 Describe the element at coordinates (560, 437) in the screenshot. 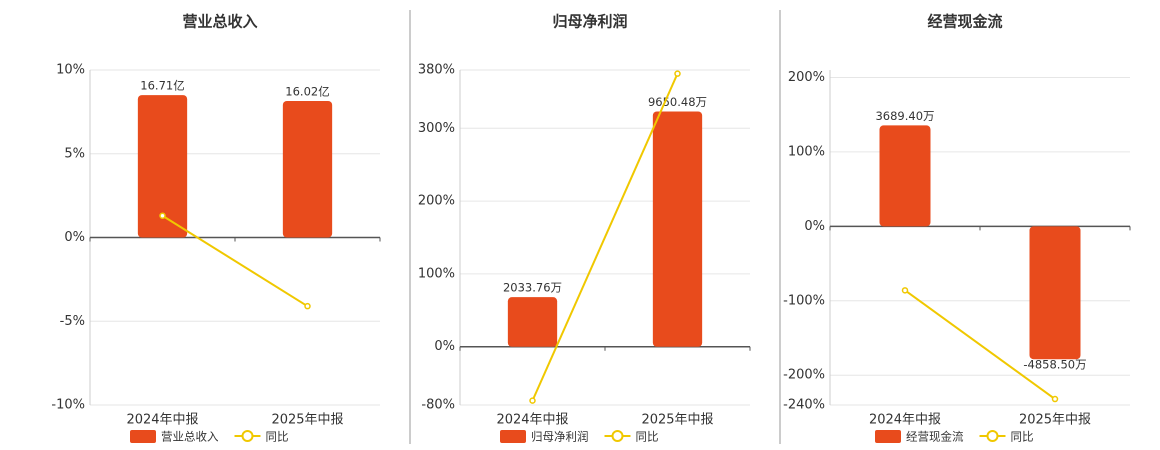

I see `legend-label: 归母净利润` at that location.